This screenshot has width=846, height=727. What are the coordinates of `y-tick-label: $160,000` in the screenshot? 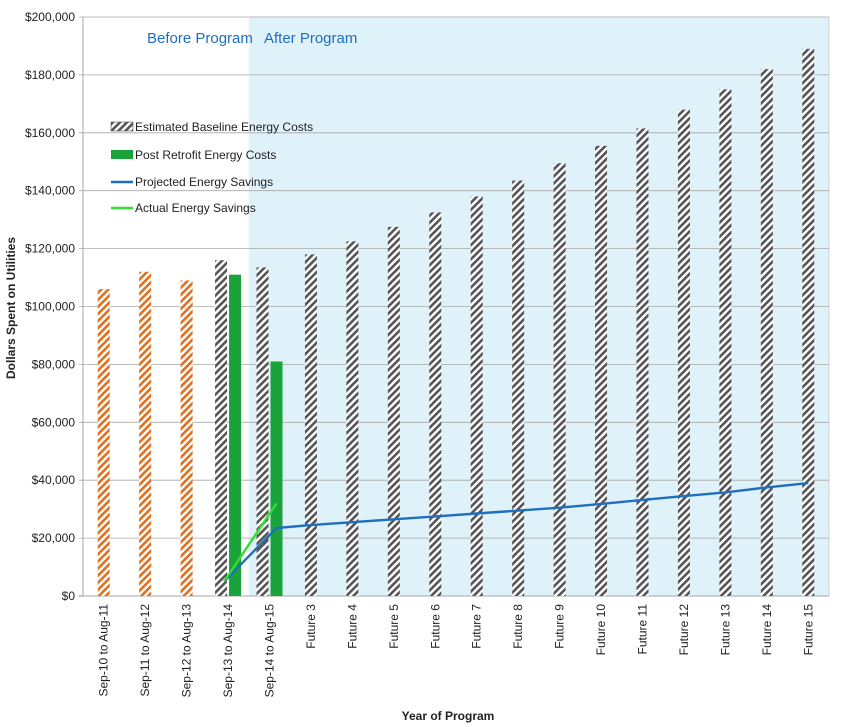 It's located at (50, 133).